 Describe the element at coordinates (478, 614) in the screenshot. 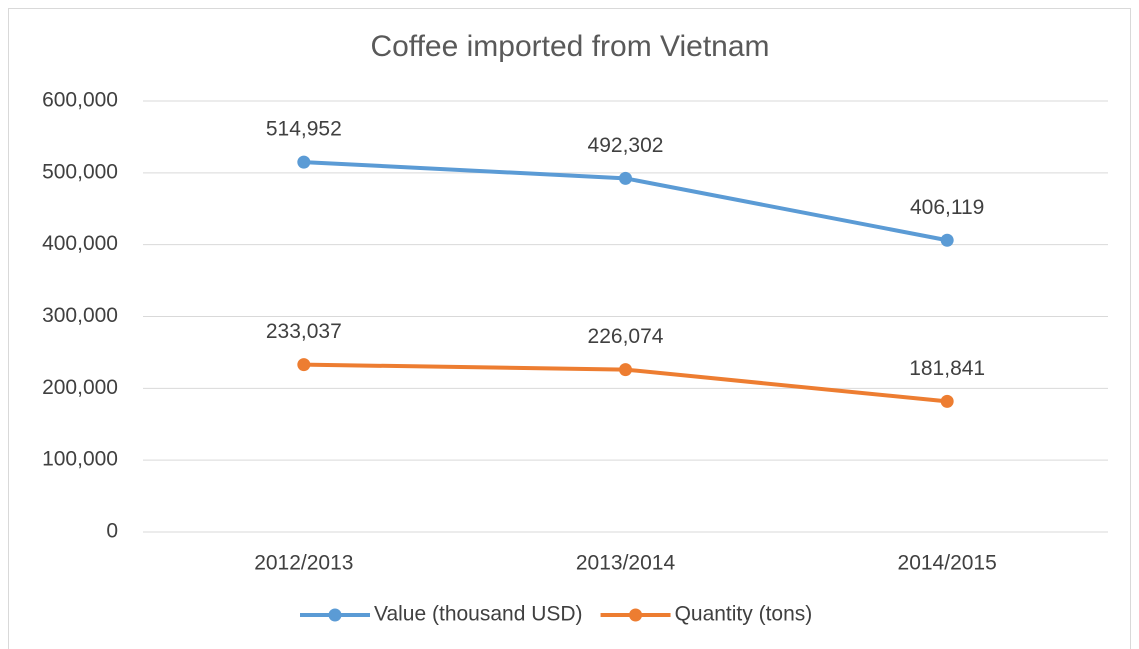

I see `legend-label: Value (thousand USD)` at that location.